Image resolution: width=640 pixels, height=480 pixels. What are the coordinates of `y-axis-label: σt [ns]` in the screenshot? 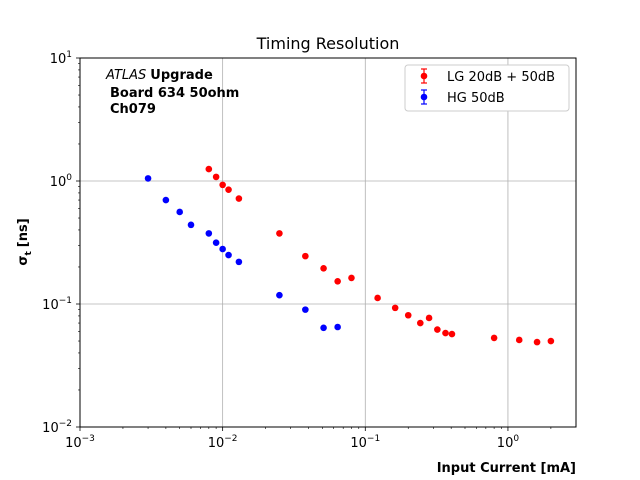 It's located at (25, 241).